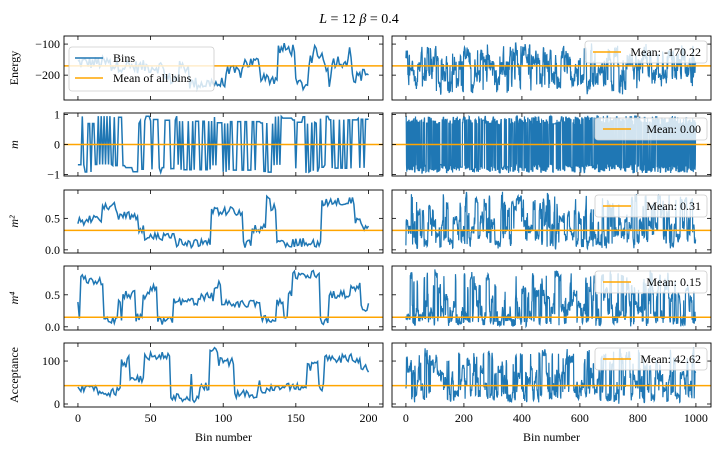 This screenshot has height=454, width=719. I want to click on subplot-r0-c1: Mean: -170.22, so click(551, 68).